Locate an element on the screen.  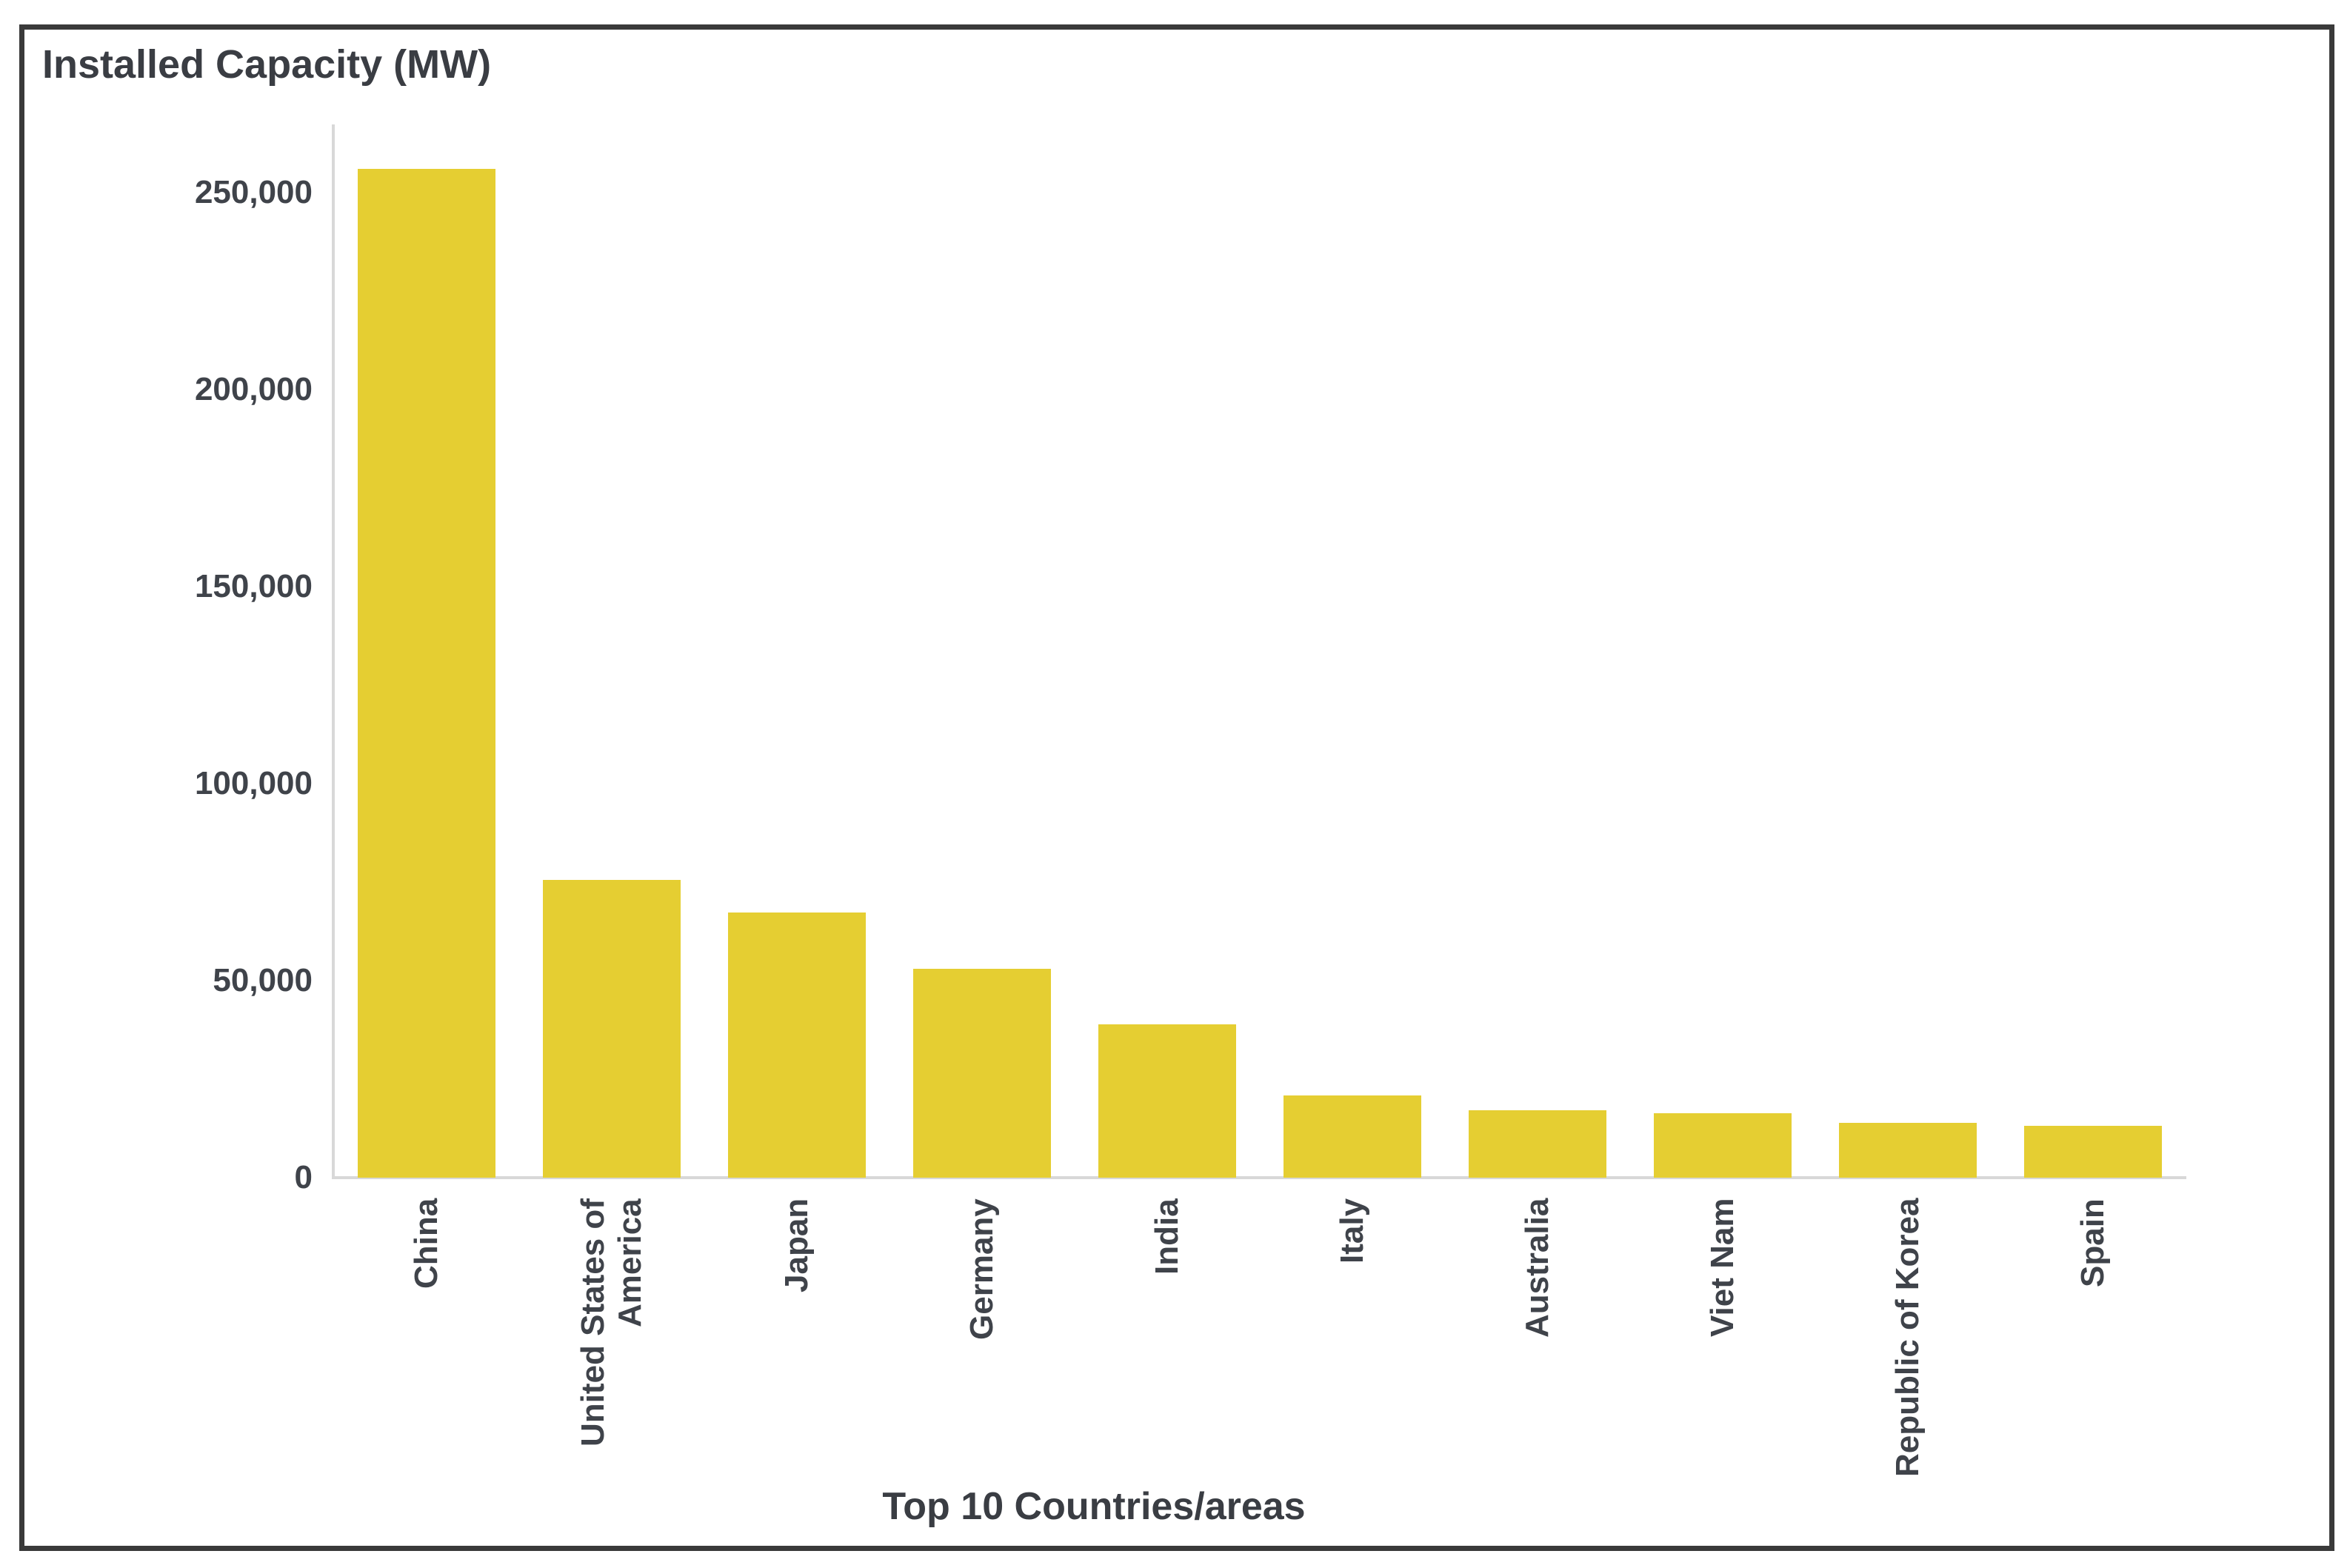
x-tick-label-text: Spain is located at coordinates (2092, 1243).